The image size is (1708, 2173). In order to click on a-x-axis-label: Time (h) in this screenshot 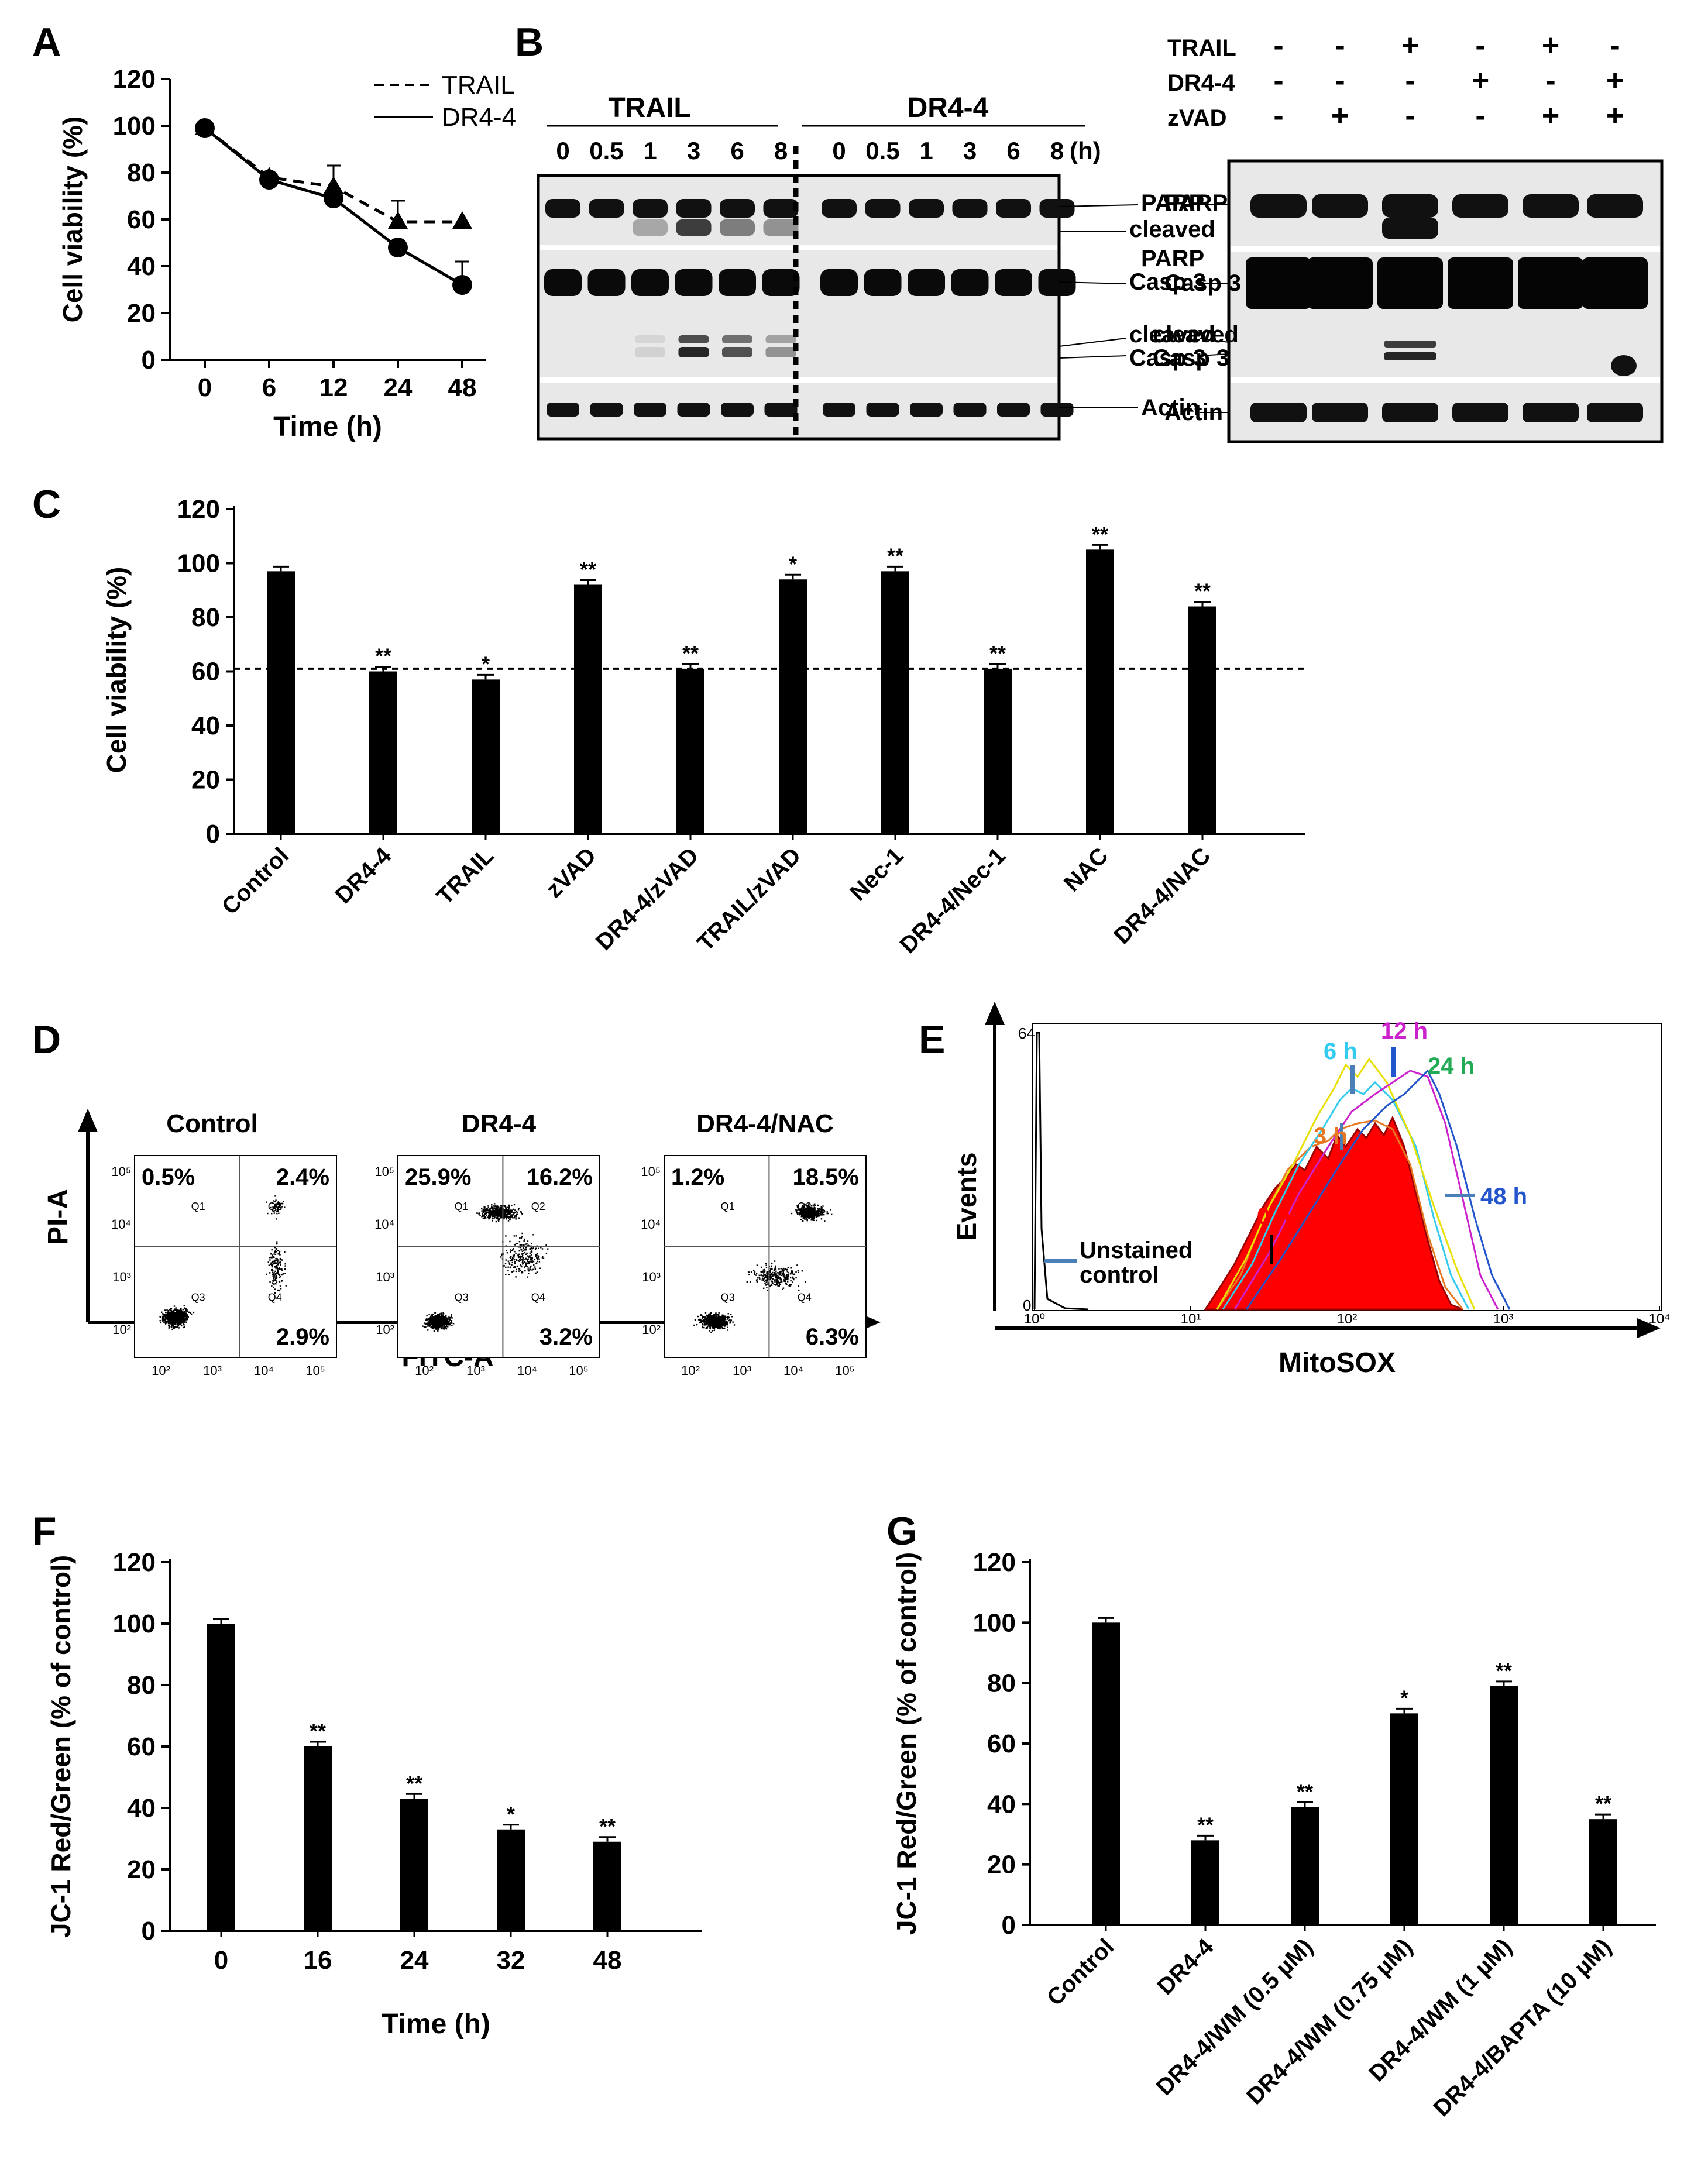, I will do `click(327, 426)`.